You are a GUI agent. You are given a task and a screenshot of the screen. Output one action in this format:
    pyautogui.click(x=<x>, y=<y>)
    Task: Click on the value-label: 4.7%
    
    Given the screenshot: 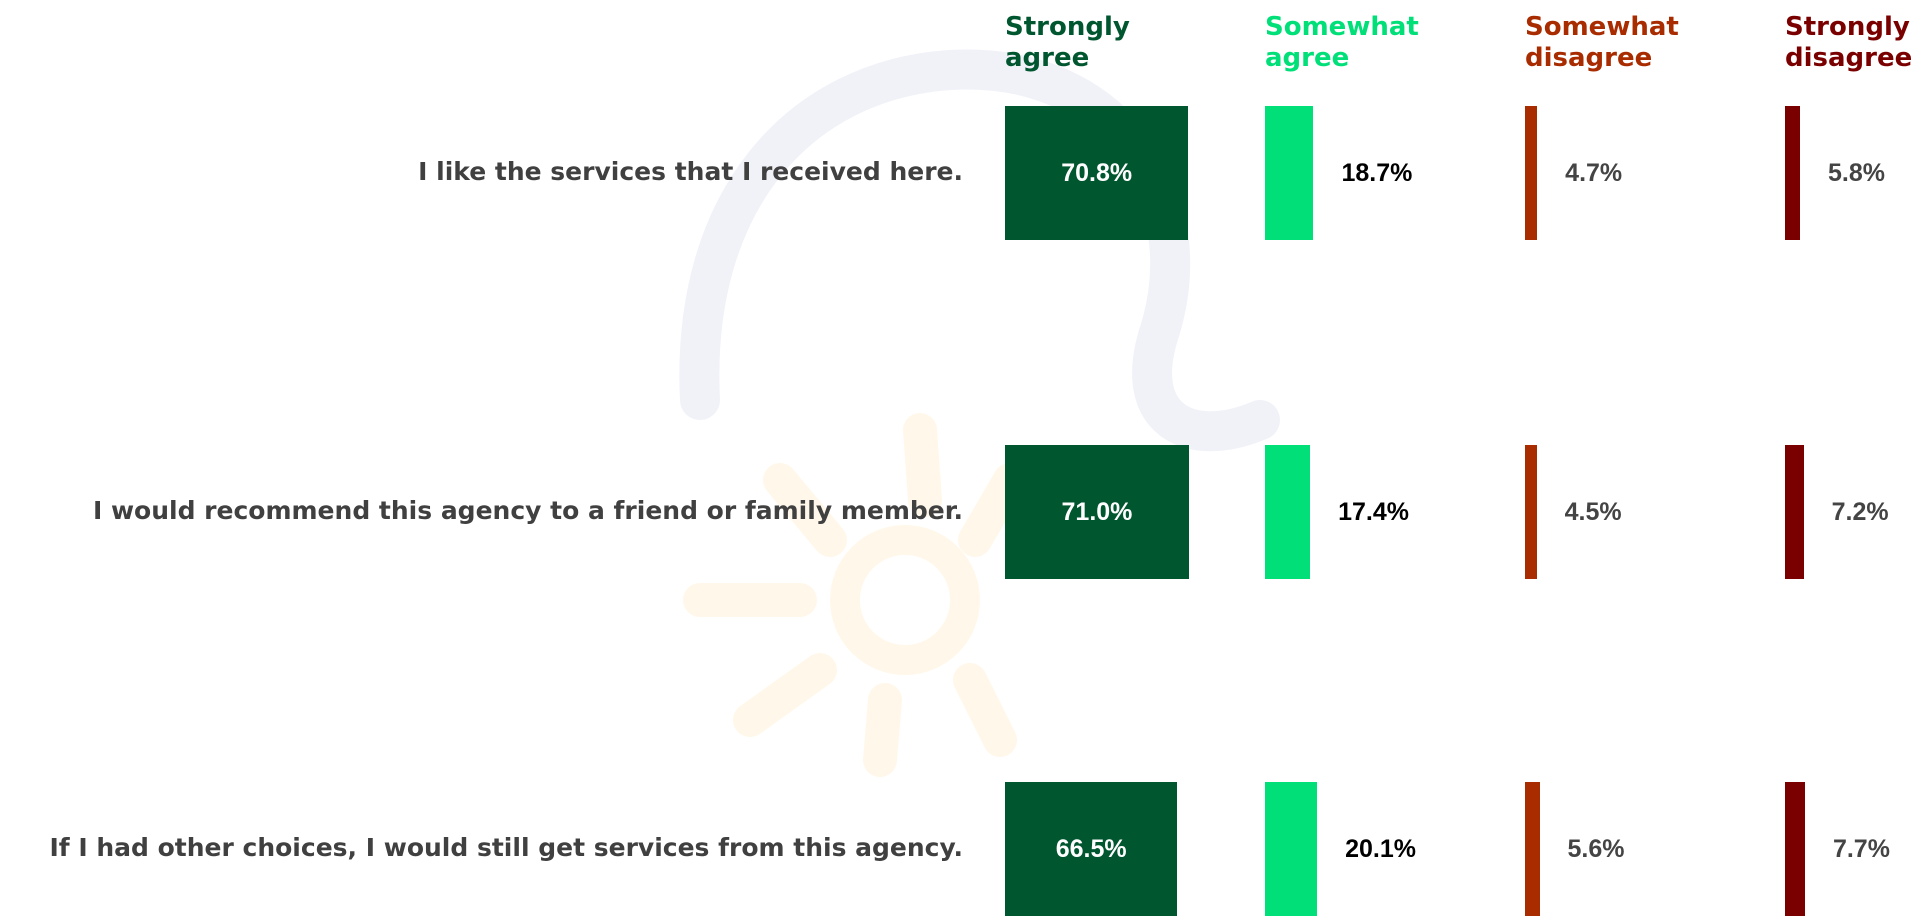 What is the action you would take?
    pyautogui.click(x=1594, y=173)
    